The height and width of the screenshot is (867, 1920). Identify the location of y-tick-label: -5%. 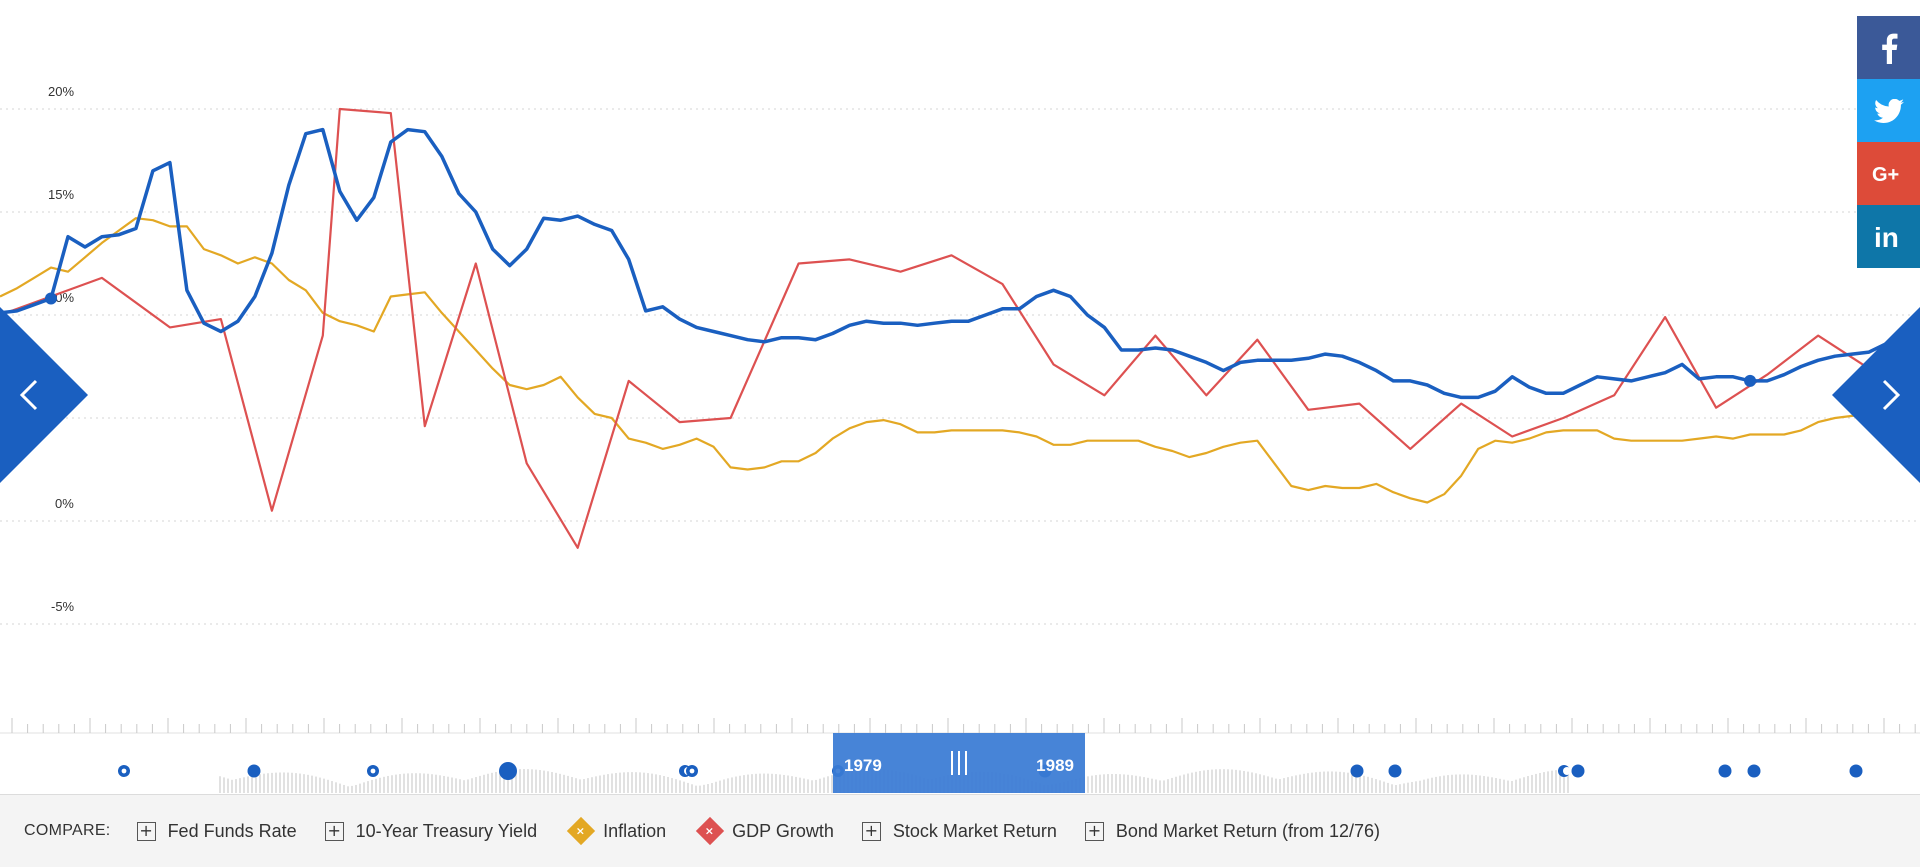
(63, 606).